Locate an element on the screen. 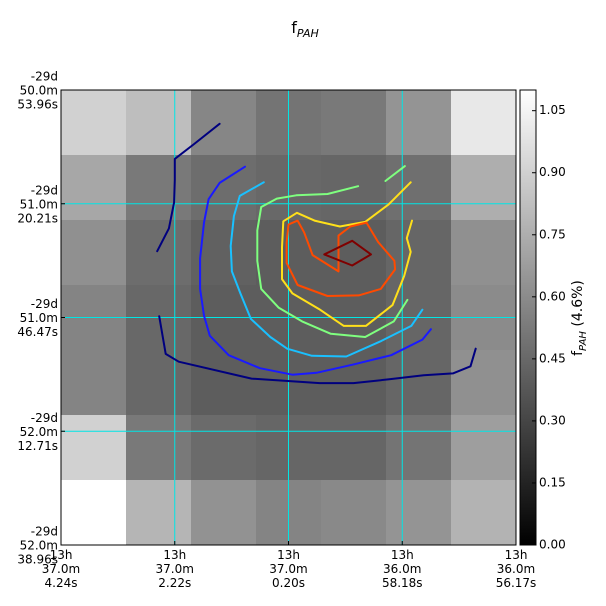 The image size is (606, 606). colorbar-label-suffix: (4.6%) is located at coordinates (578, 305).